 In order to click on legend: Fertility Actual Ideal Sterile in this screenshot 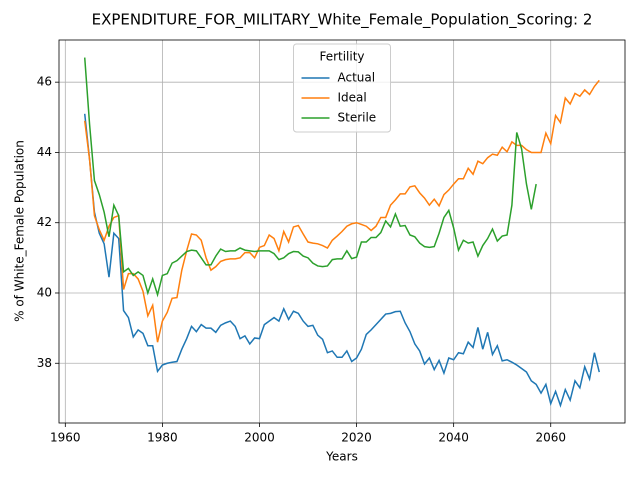, I will do `click(342, 88)`.